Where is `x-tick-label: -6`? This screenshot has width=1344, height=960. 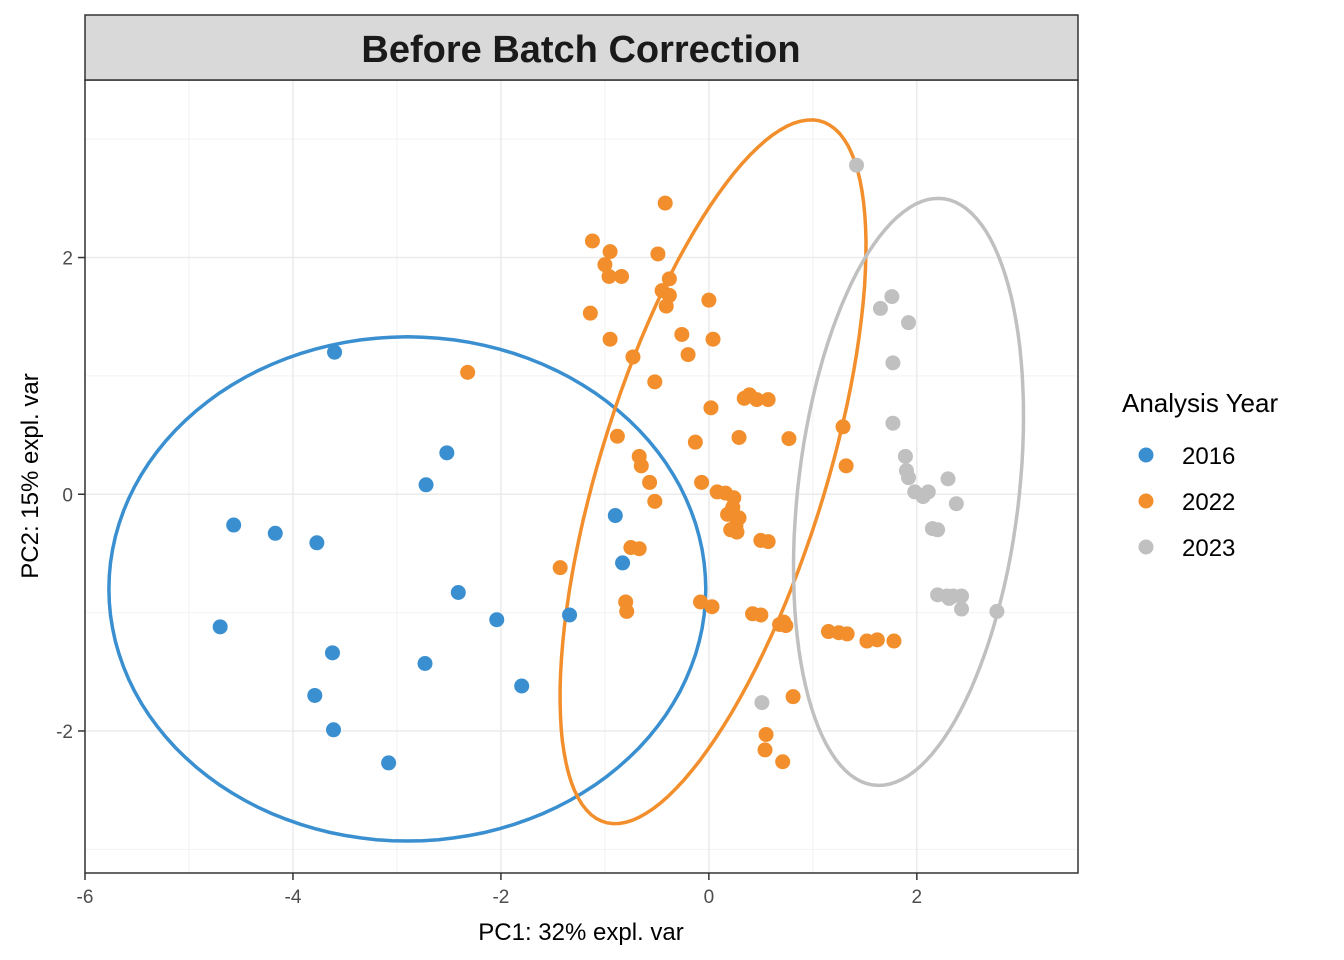 x-tick-label: -6 is located at coordinates (85, 897).